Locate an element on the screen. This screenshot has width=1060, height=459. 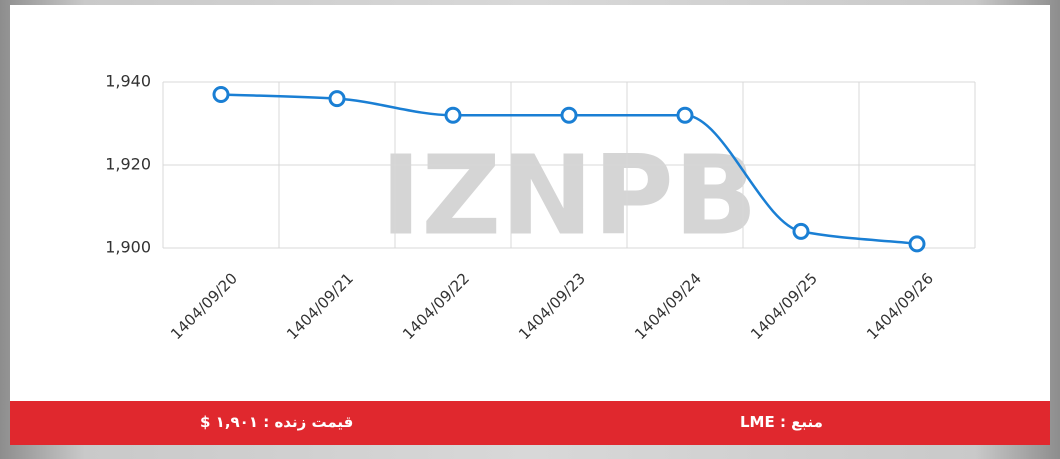
y-tick-label: 1,940 is located at coordinates (128, 81).